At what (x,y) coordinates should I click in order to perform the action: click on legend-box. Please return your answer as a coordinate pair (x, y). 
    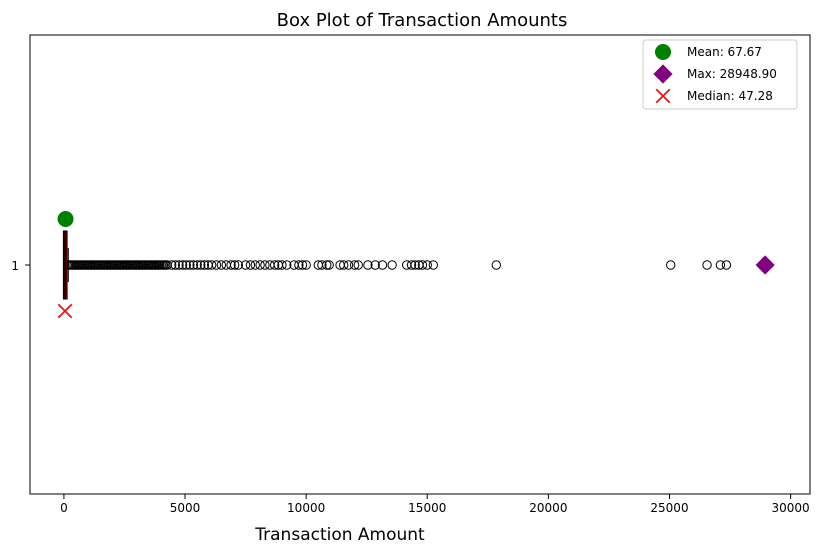
    Looking at the image, I should click on (720, 74).